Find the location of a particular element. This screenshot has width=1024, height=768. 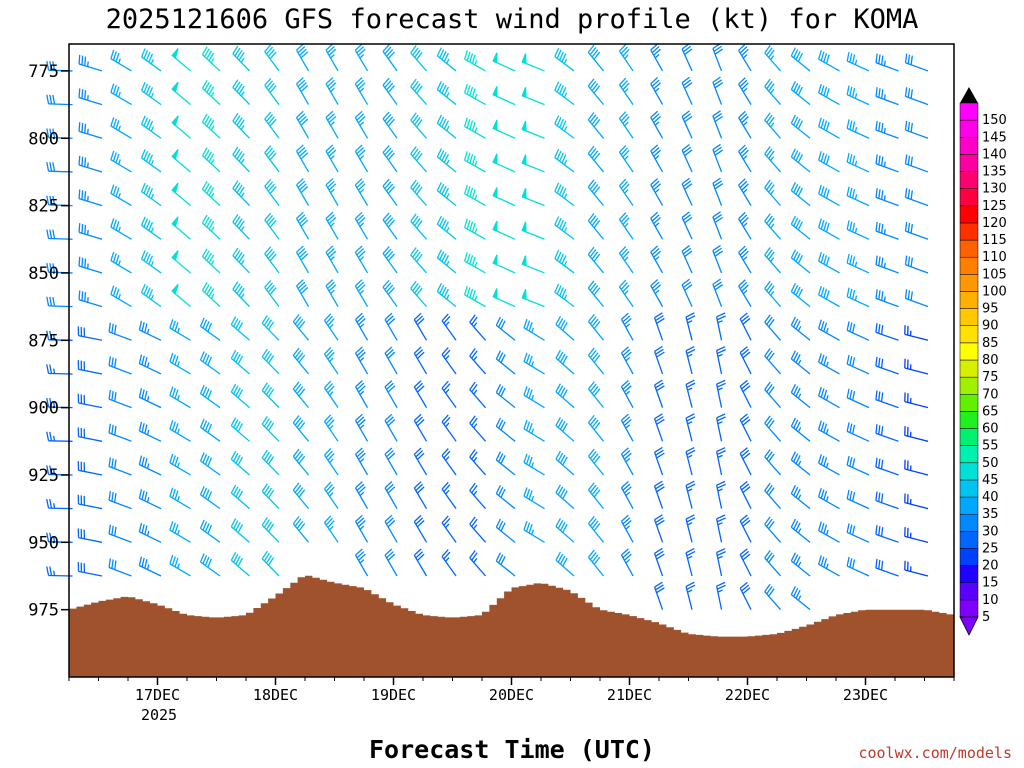

colorbar-label: 45 is located at coordinates (990, 480).